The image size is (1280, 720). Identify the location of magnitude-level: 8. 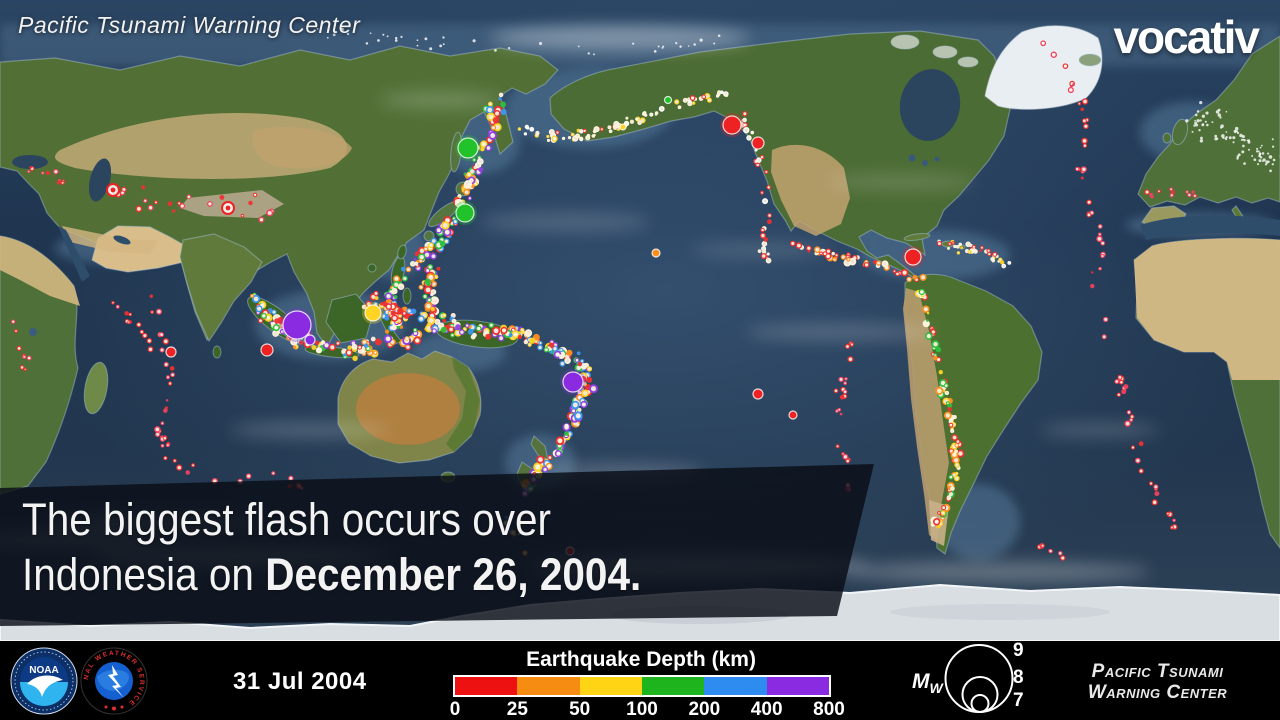
(1018, 677).